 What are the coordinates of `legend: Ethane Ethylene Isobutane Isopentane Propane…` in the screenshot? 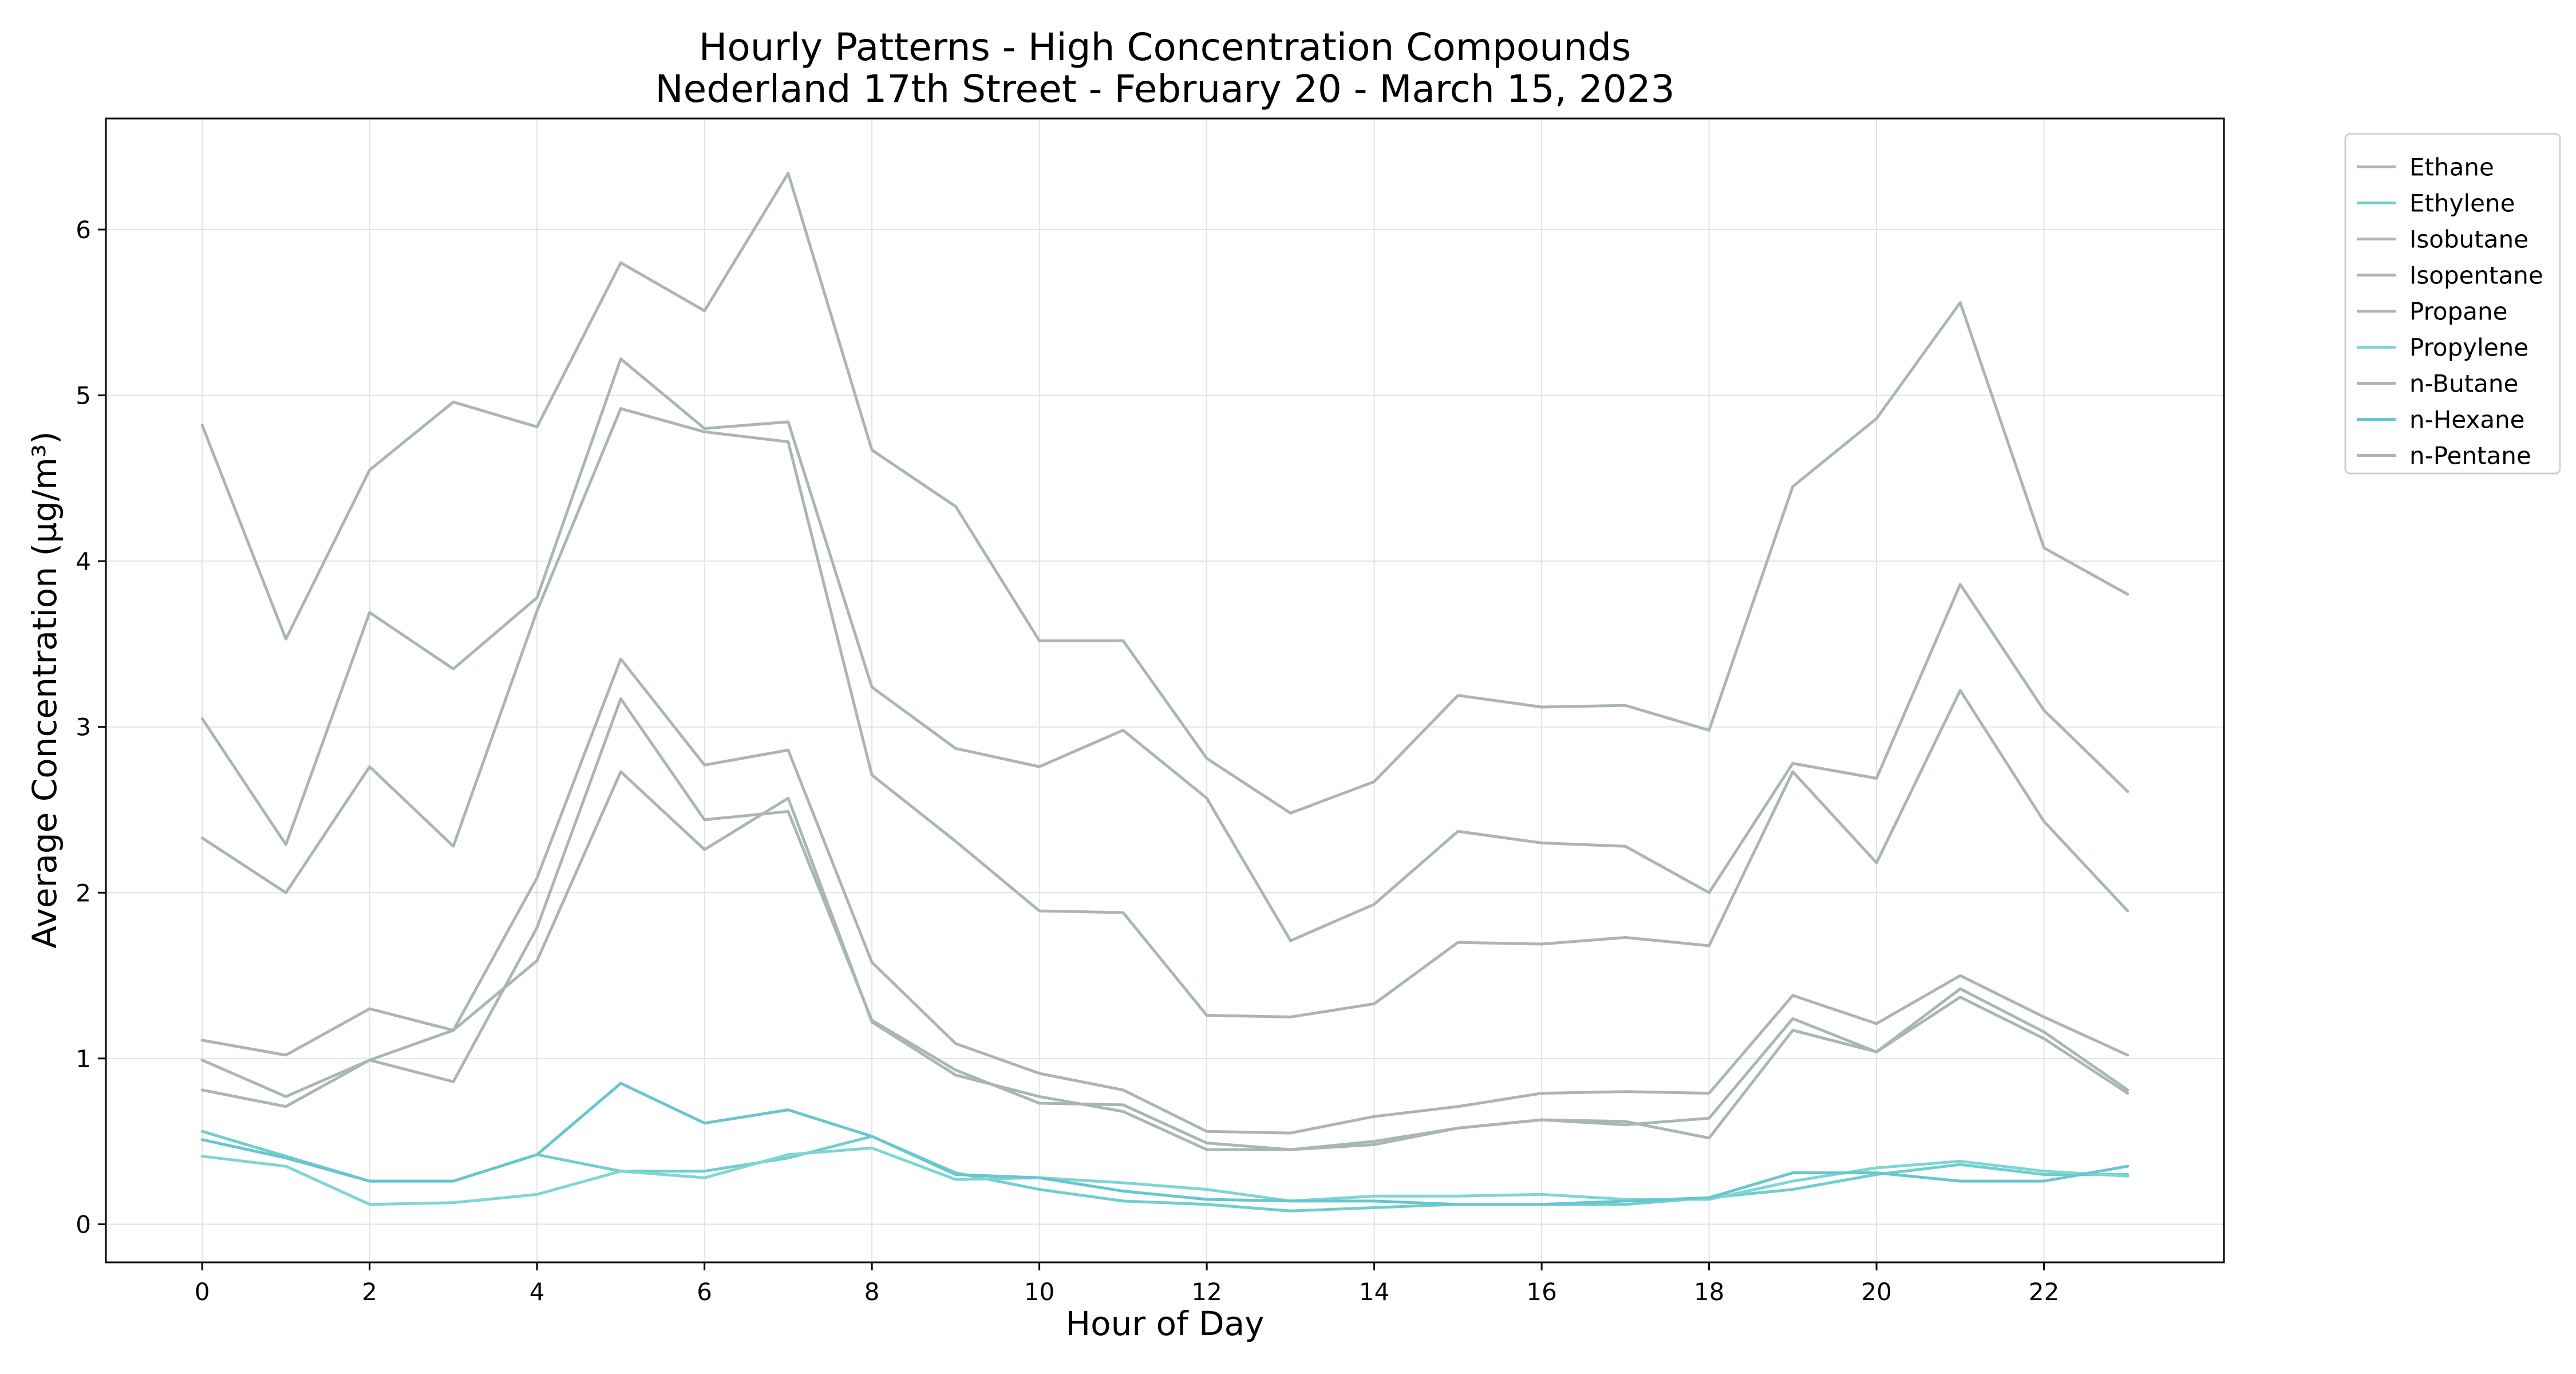 It's located at (2452, 304).